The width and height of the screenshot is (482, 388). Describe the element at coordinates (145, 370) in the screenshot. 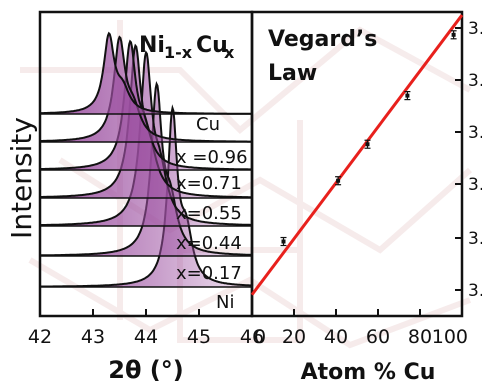

I see `xrd-x-axis-label: 2θ (°)` at that location.